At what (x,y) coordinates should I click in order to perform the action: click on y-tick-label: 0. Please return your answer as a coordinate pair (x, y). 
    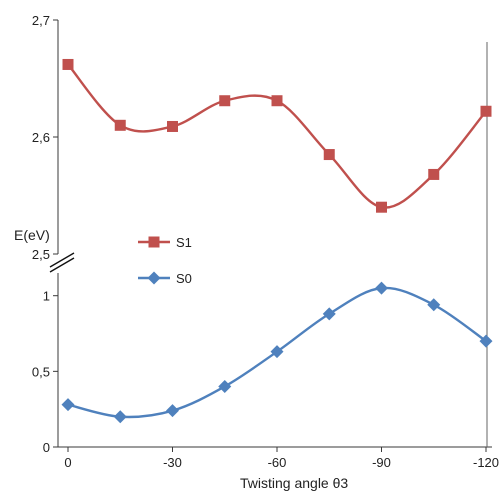
    Looking at the image, I should click on (46, 447).